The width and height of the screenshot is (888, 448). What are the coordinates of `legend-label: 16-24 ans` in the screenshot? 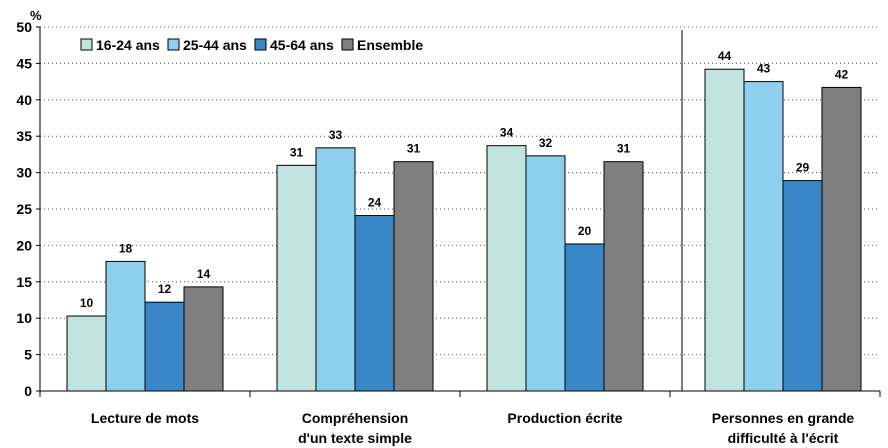 It's located at (128, 45).